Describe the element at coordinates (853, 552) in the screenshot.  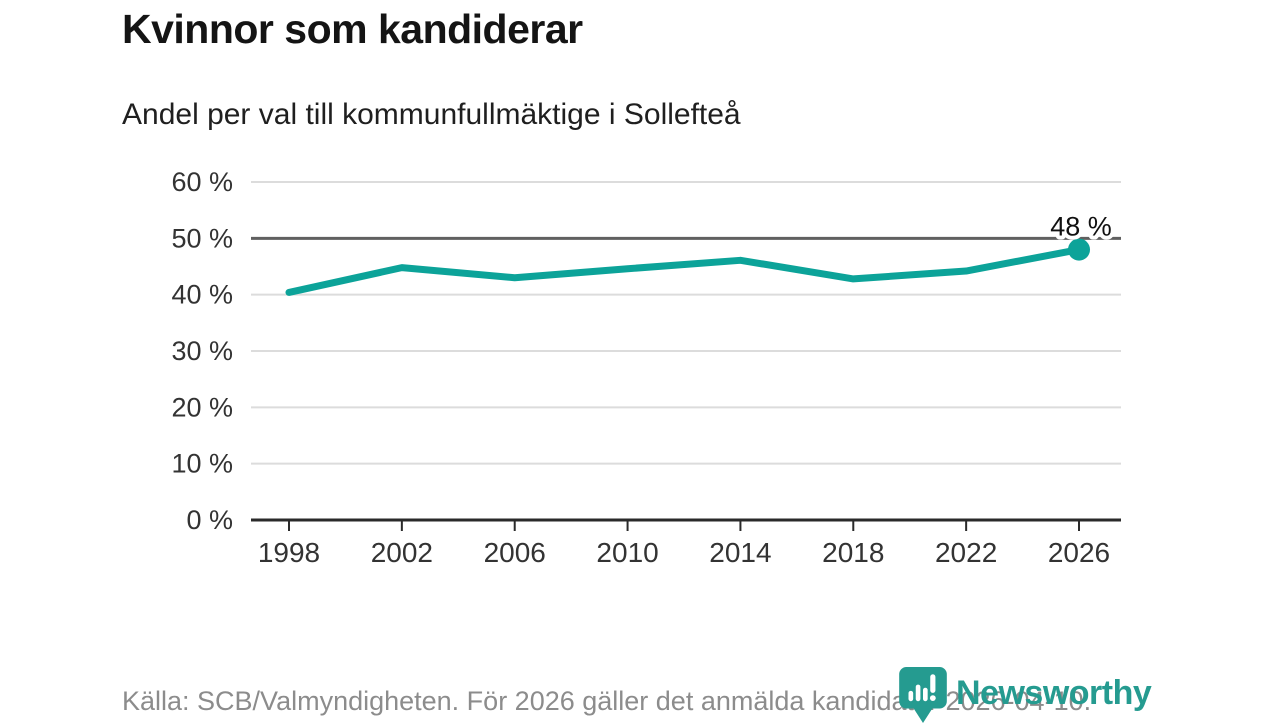
I see `x-tick-label: 2018` at that location.